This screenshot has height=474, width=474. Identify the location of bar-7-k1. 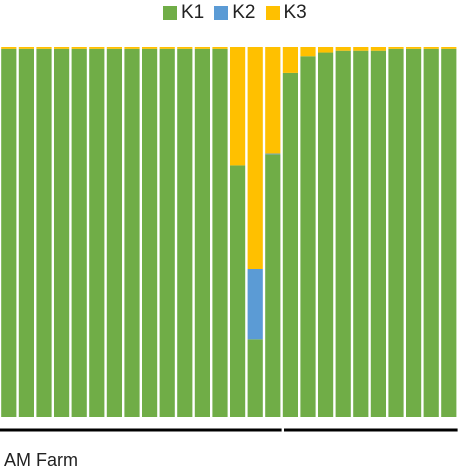
(114, 232).